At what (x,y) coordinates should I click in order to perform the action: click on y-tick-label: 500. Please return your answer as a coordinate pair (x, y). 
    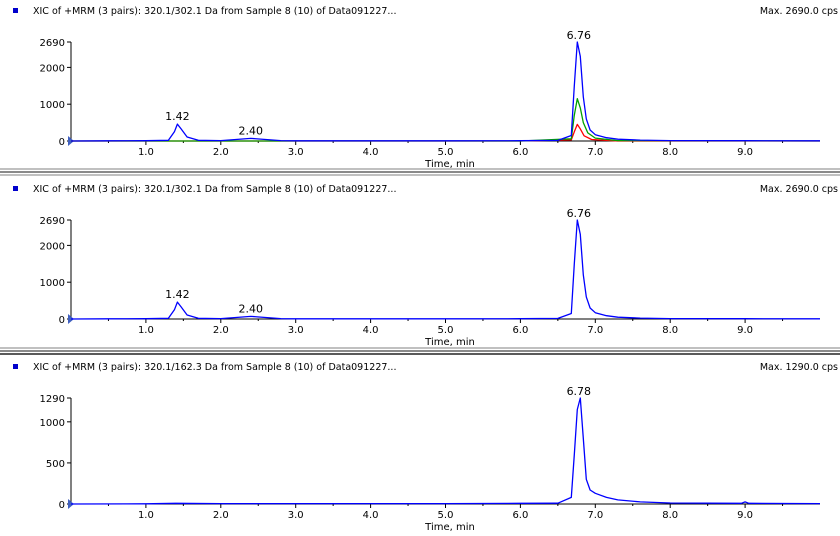
    Looking at the image, I should click on (55, 464).